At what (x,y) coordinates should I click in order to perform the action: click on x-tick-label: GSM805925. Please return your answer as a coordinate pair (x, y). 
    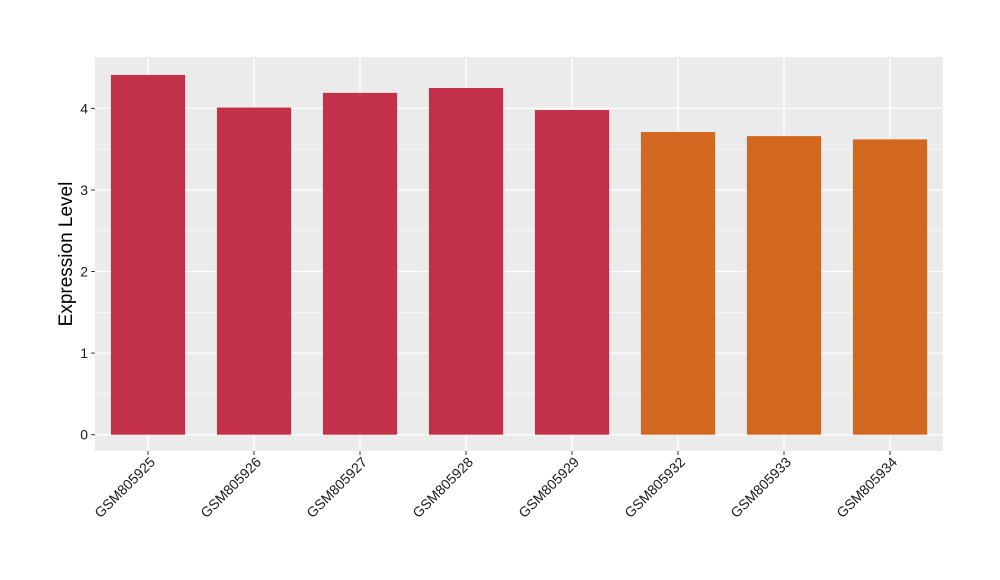
    Looking at the image, I should click on (124, 487).